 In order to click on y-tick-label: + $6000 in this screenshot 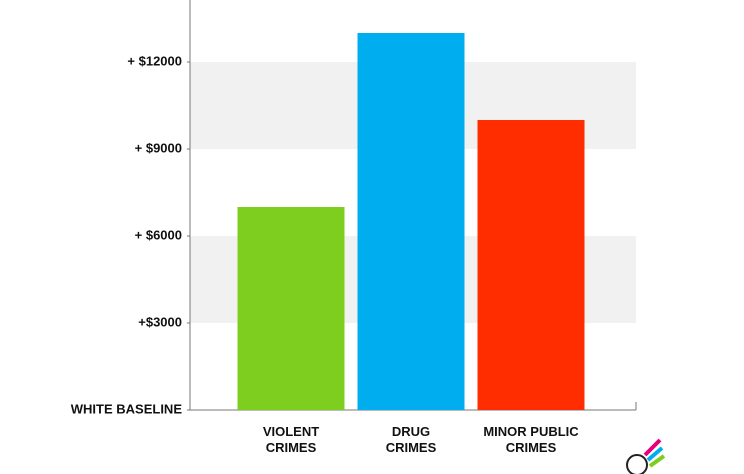, I will do `click(158, 234)`.